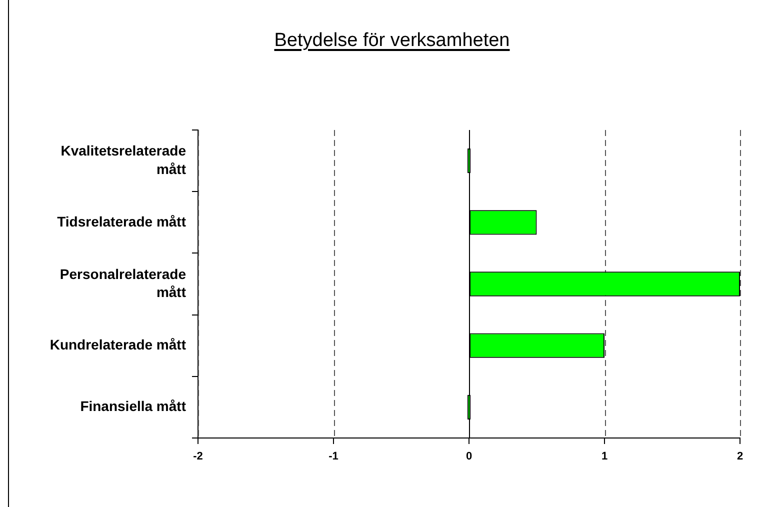 The width and height of the screenshot is (760, 507). Describe the element at coordinates (118, 344) in the screenshot. I see `y-tick-label: Kundrelaterade mått` at that location.